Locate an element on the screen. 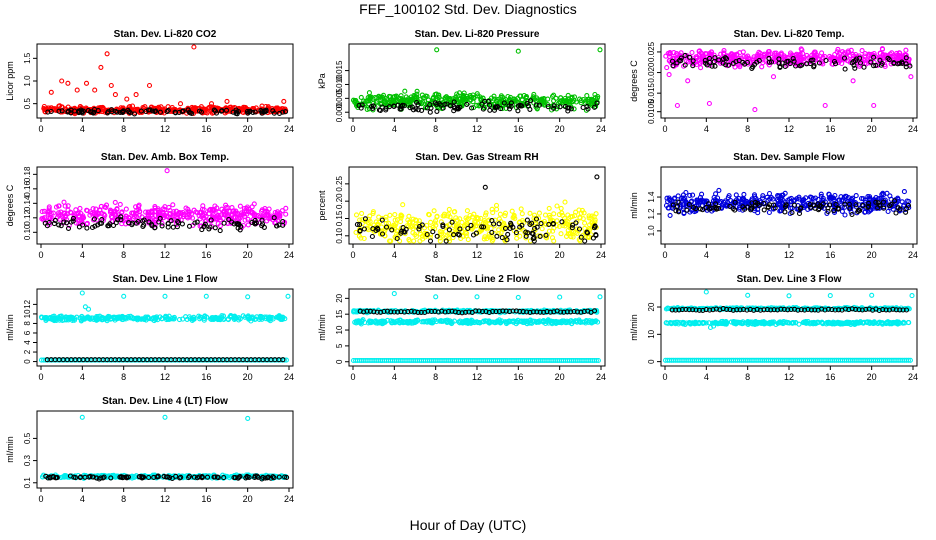 The height and width of the screenshot is (540, 936). y-tick-label: 10 is located at coordinates (27, 313).